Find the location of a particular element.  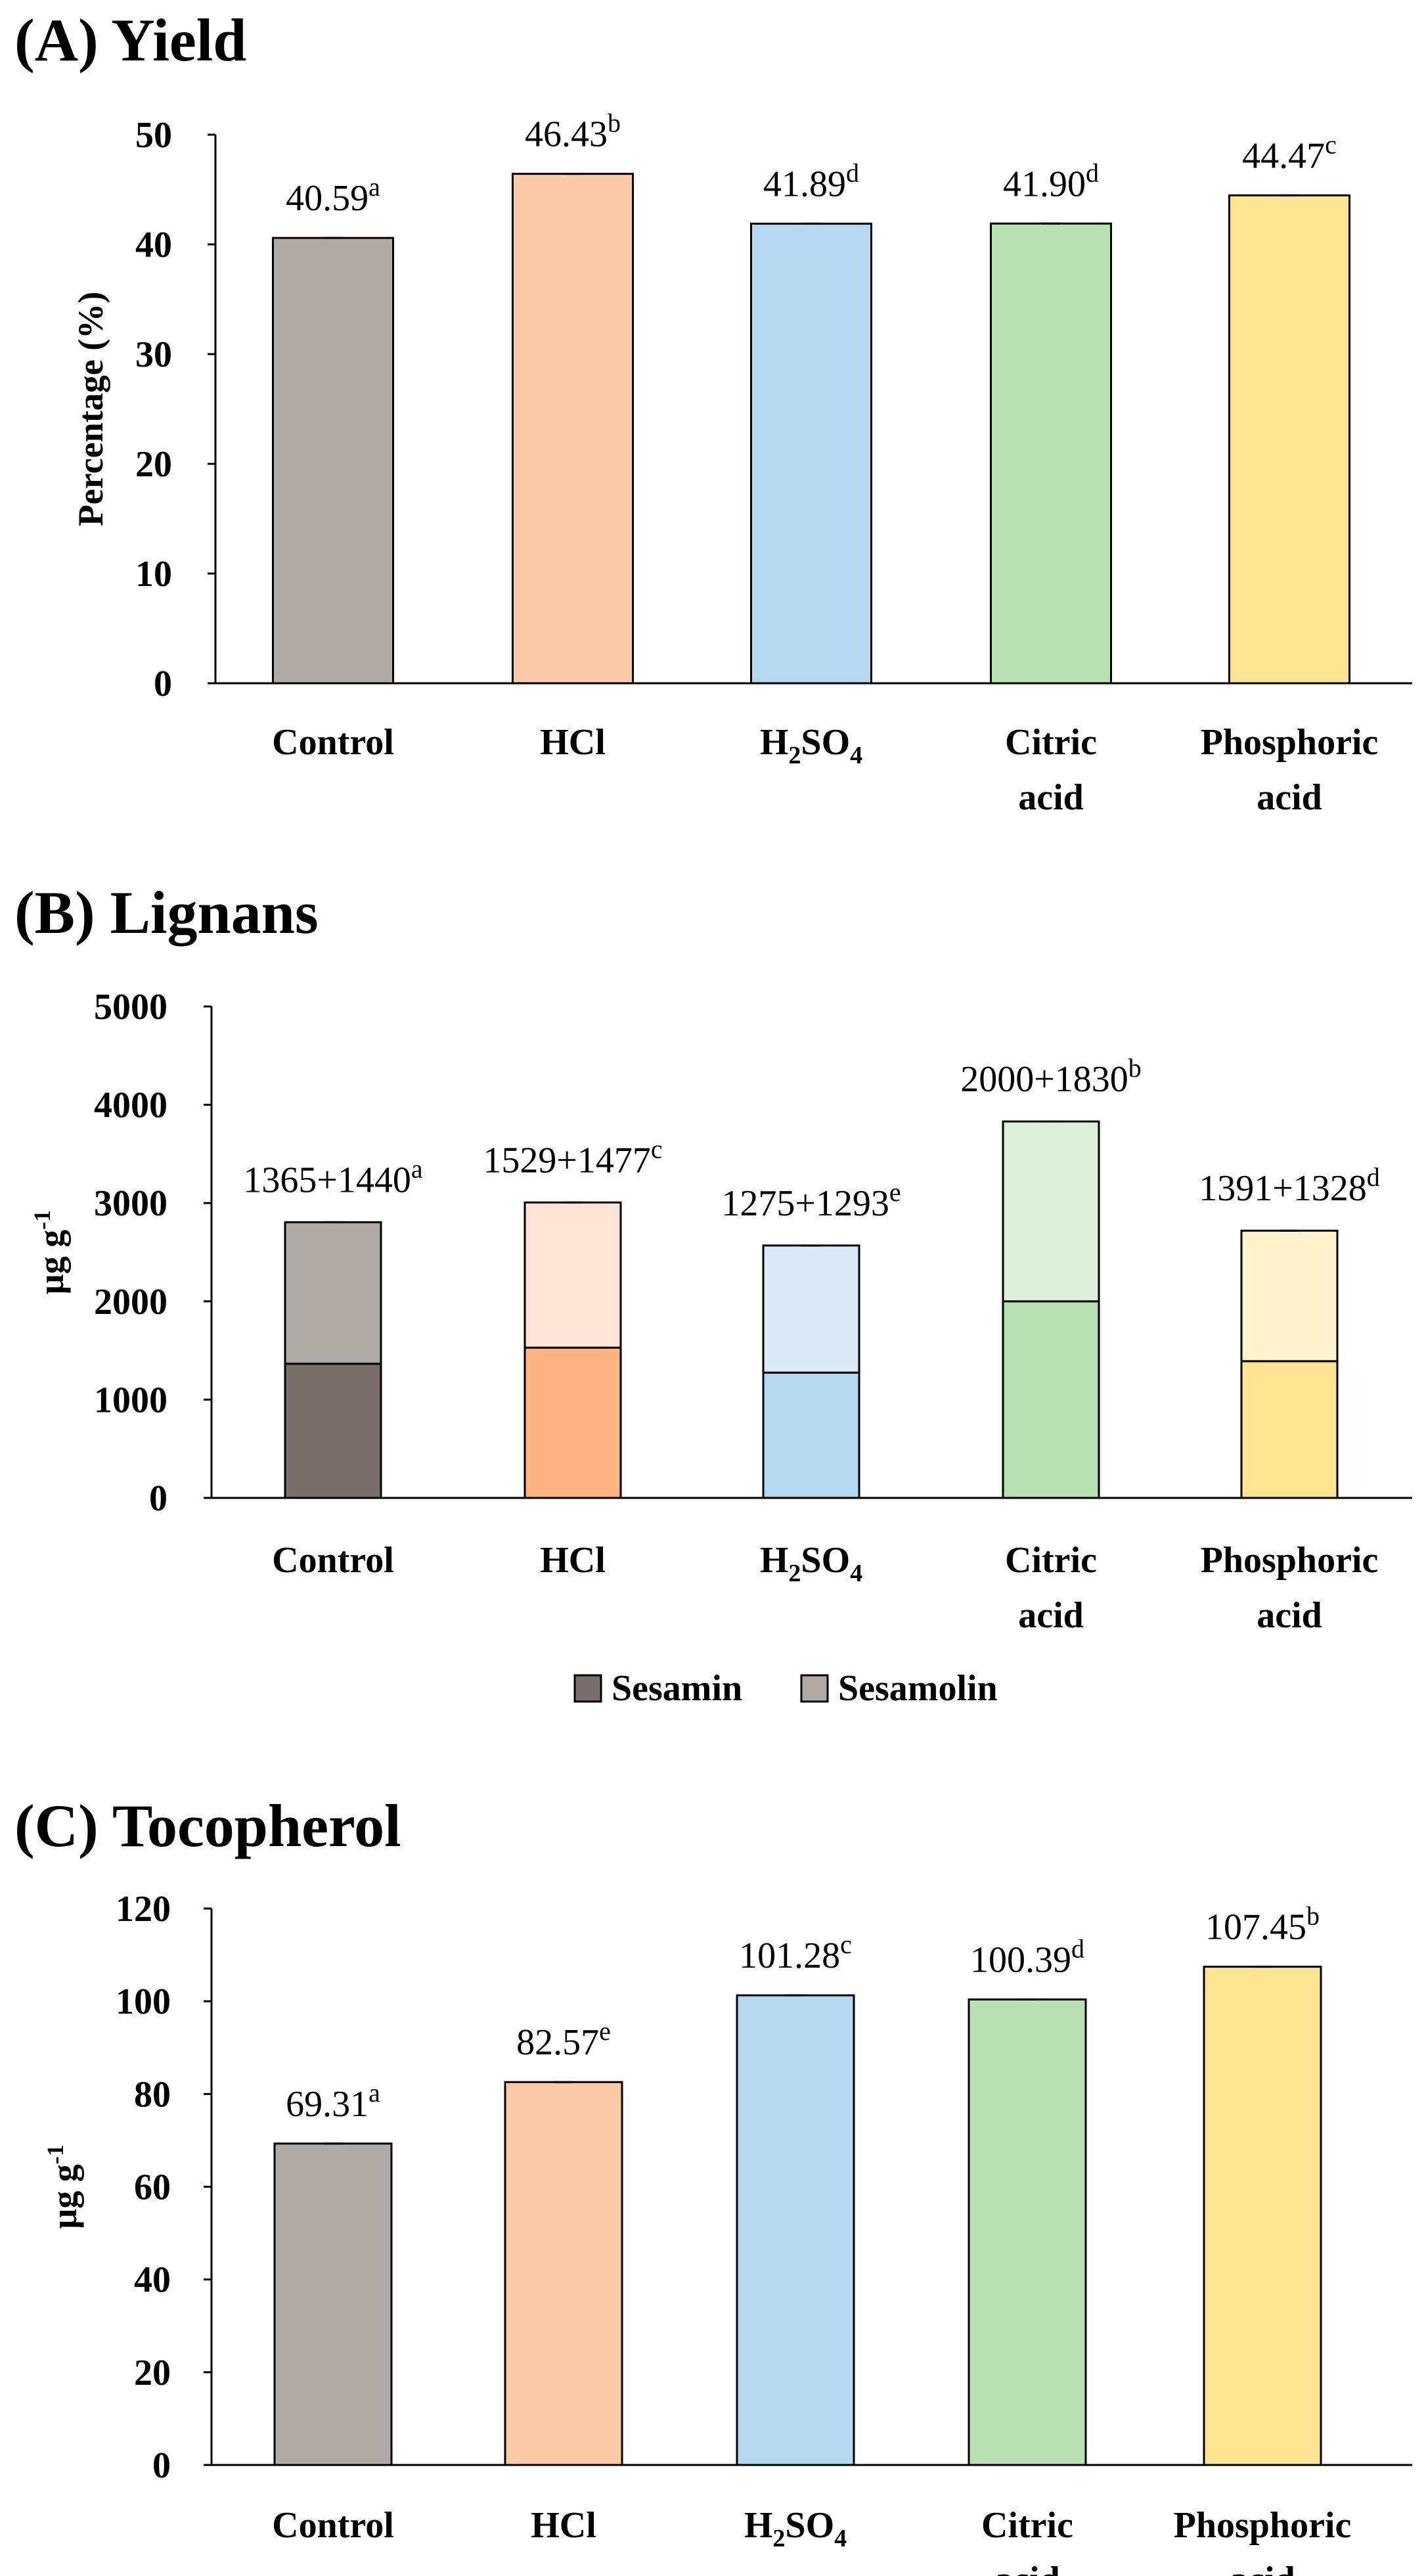

y-tick-label: 1000 is located at coordinates (130, 1400).